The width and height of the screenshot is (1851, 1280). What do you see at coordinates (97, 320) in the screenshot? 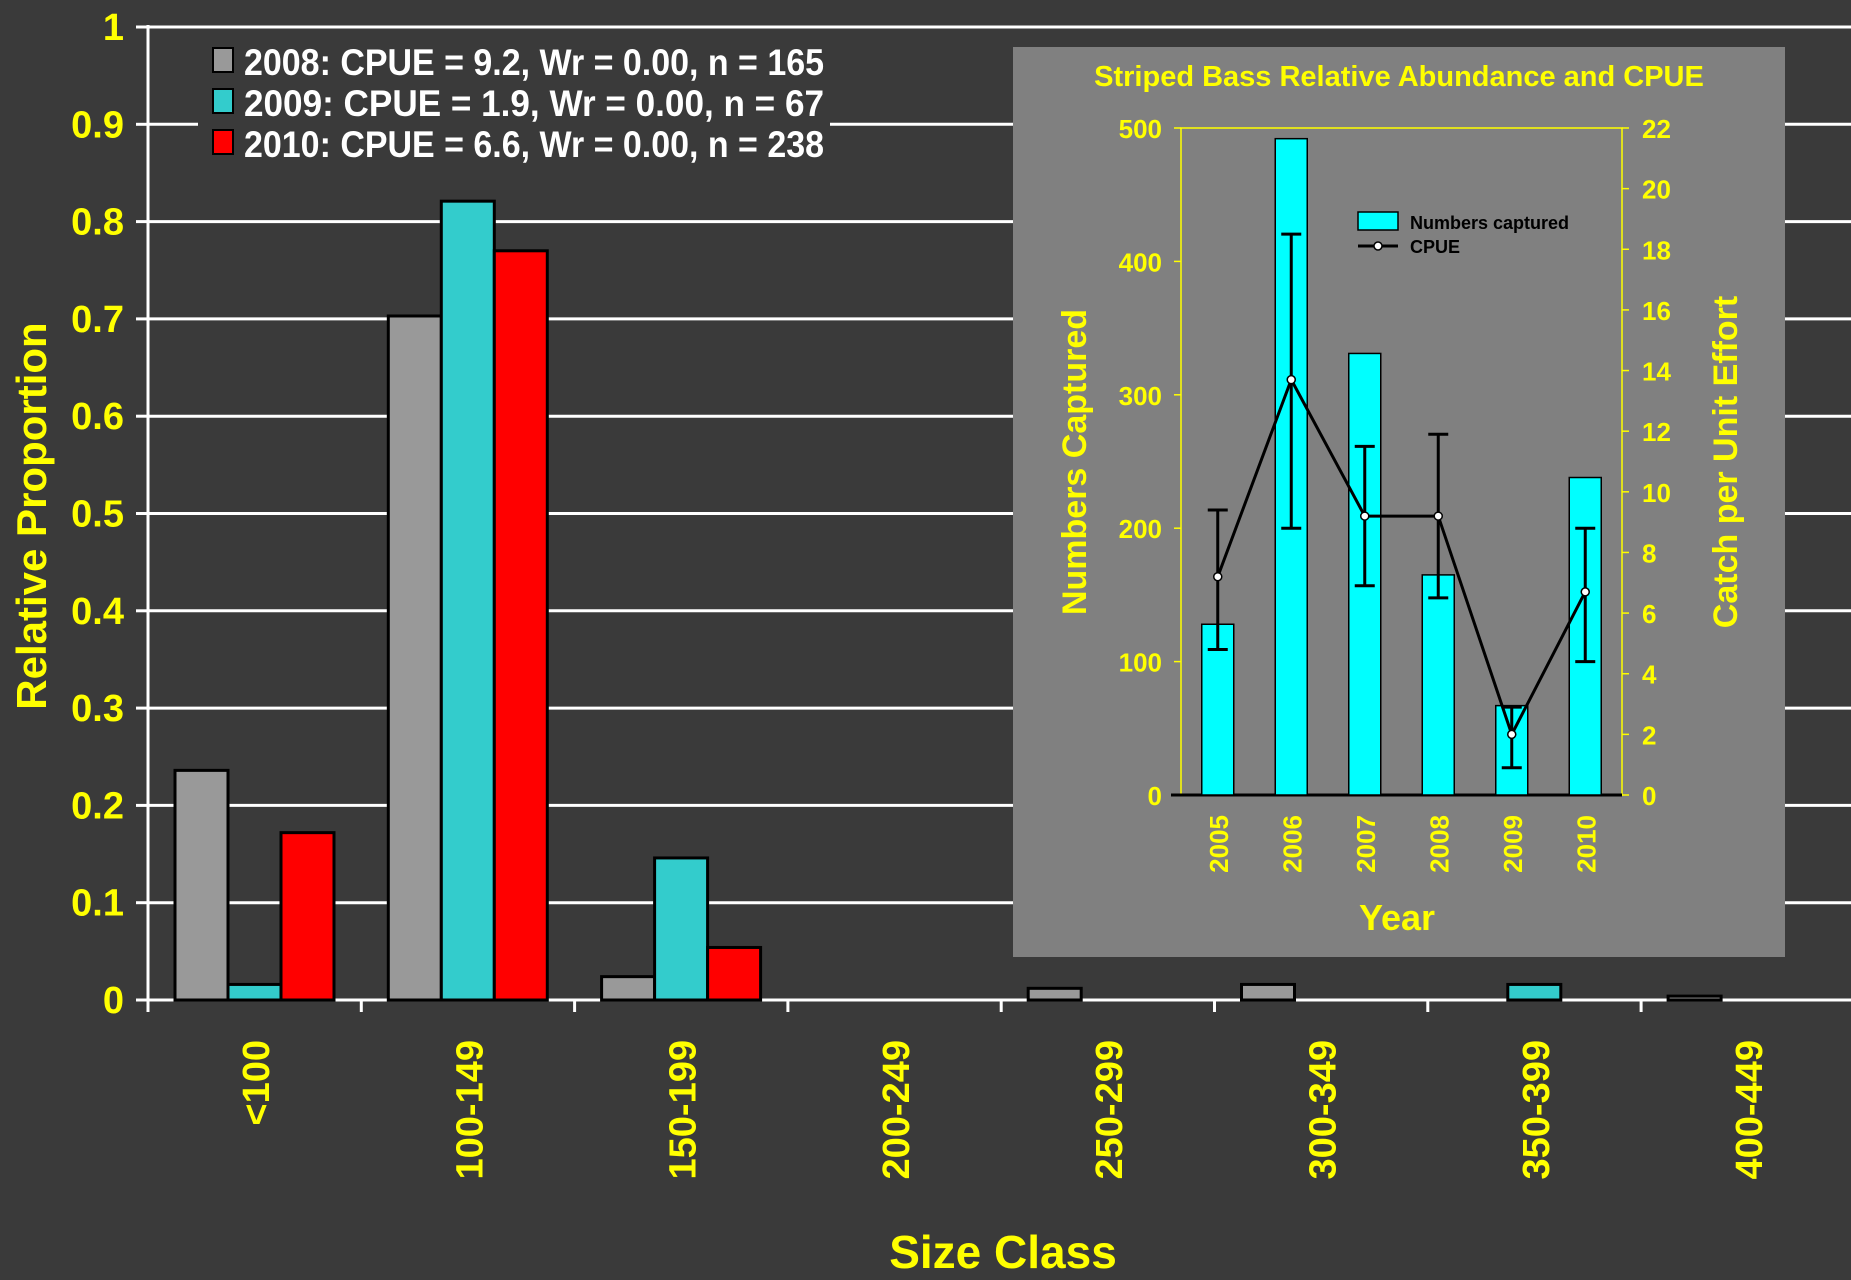
I see `y-tick-label: 0.7` at bounding box center [97, 320].